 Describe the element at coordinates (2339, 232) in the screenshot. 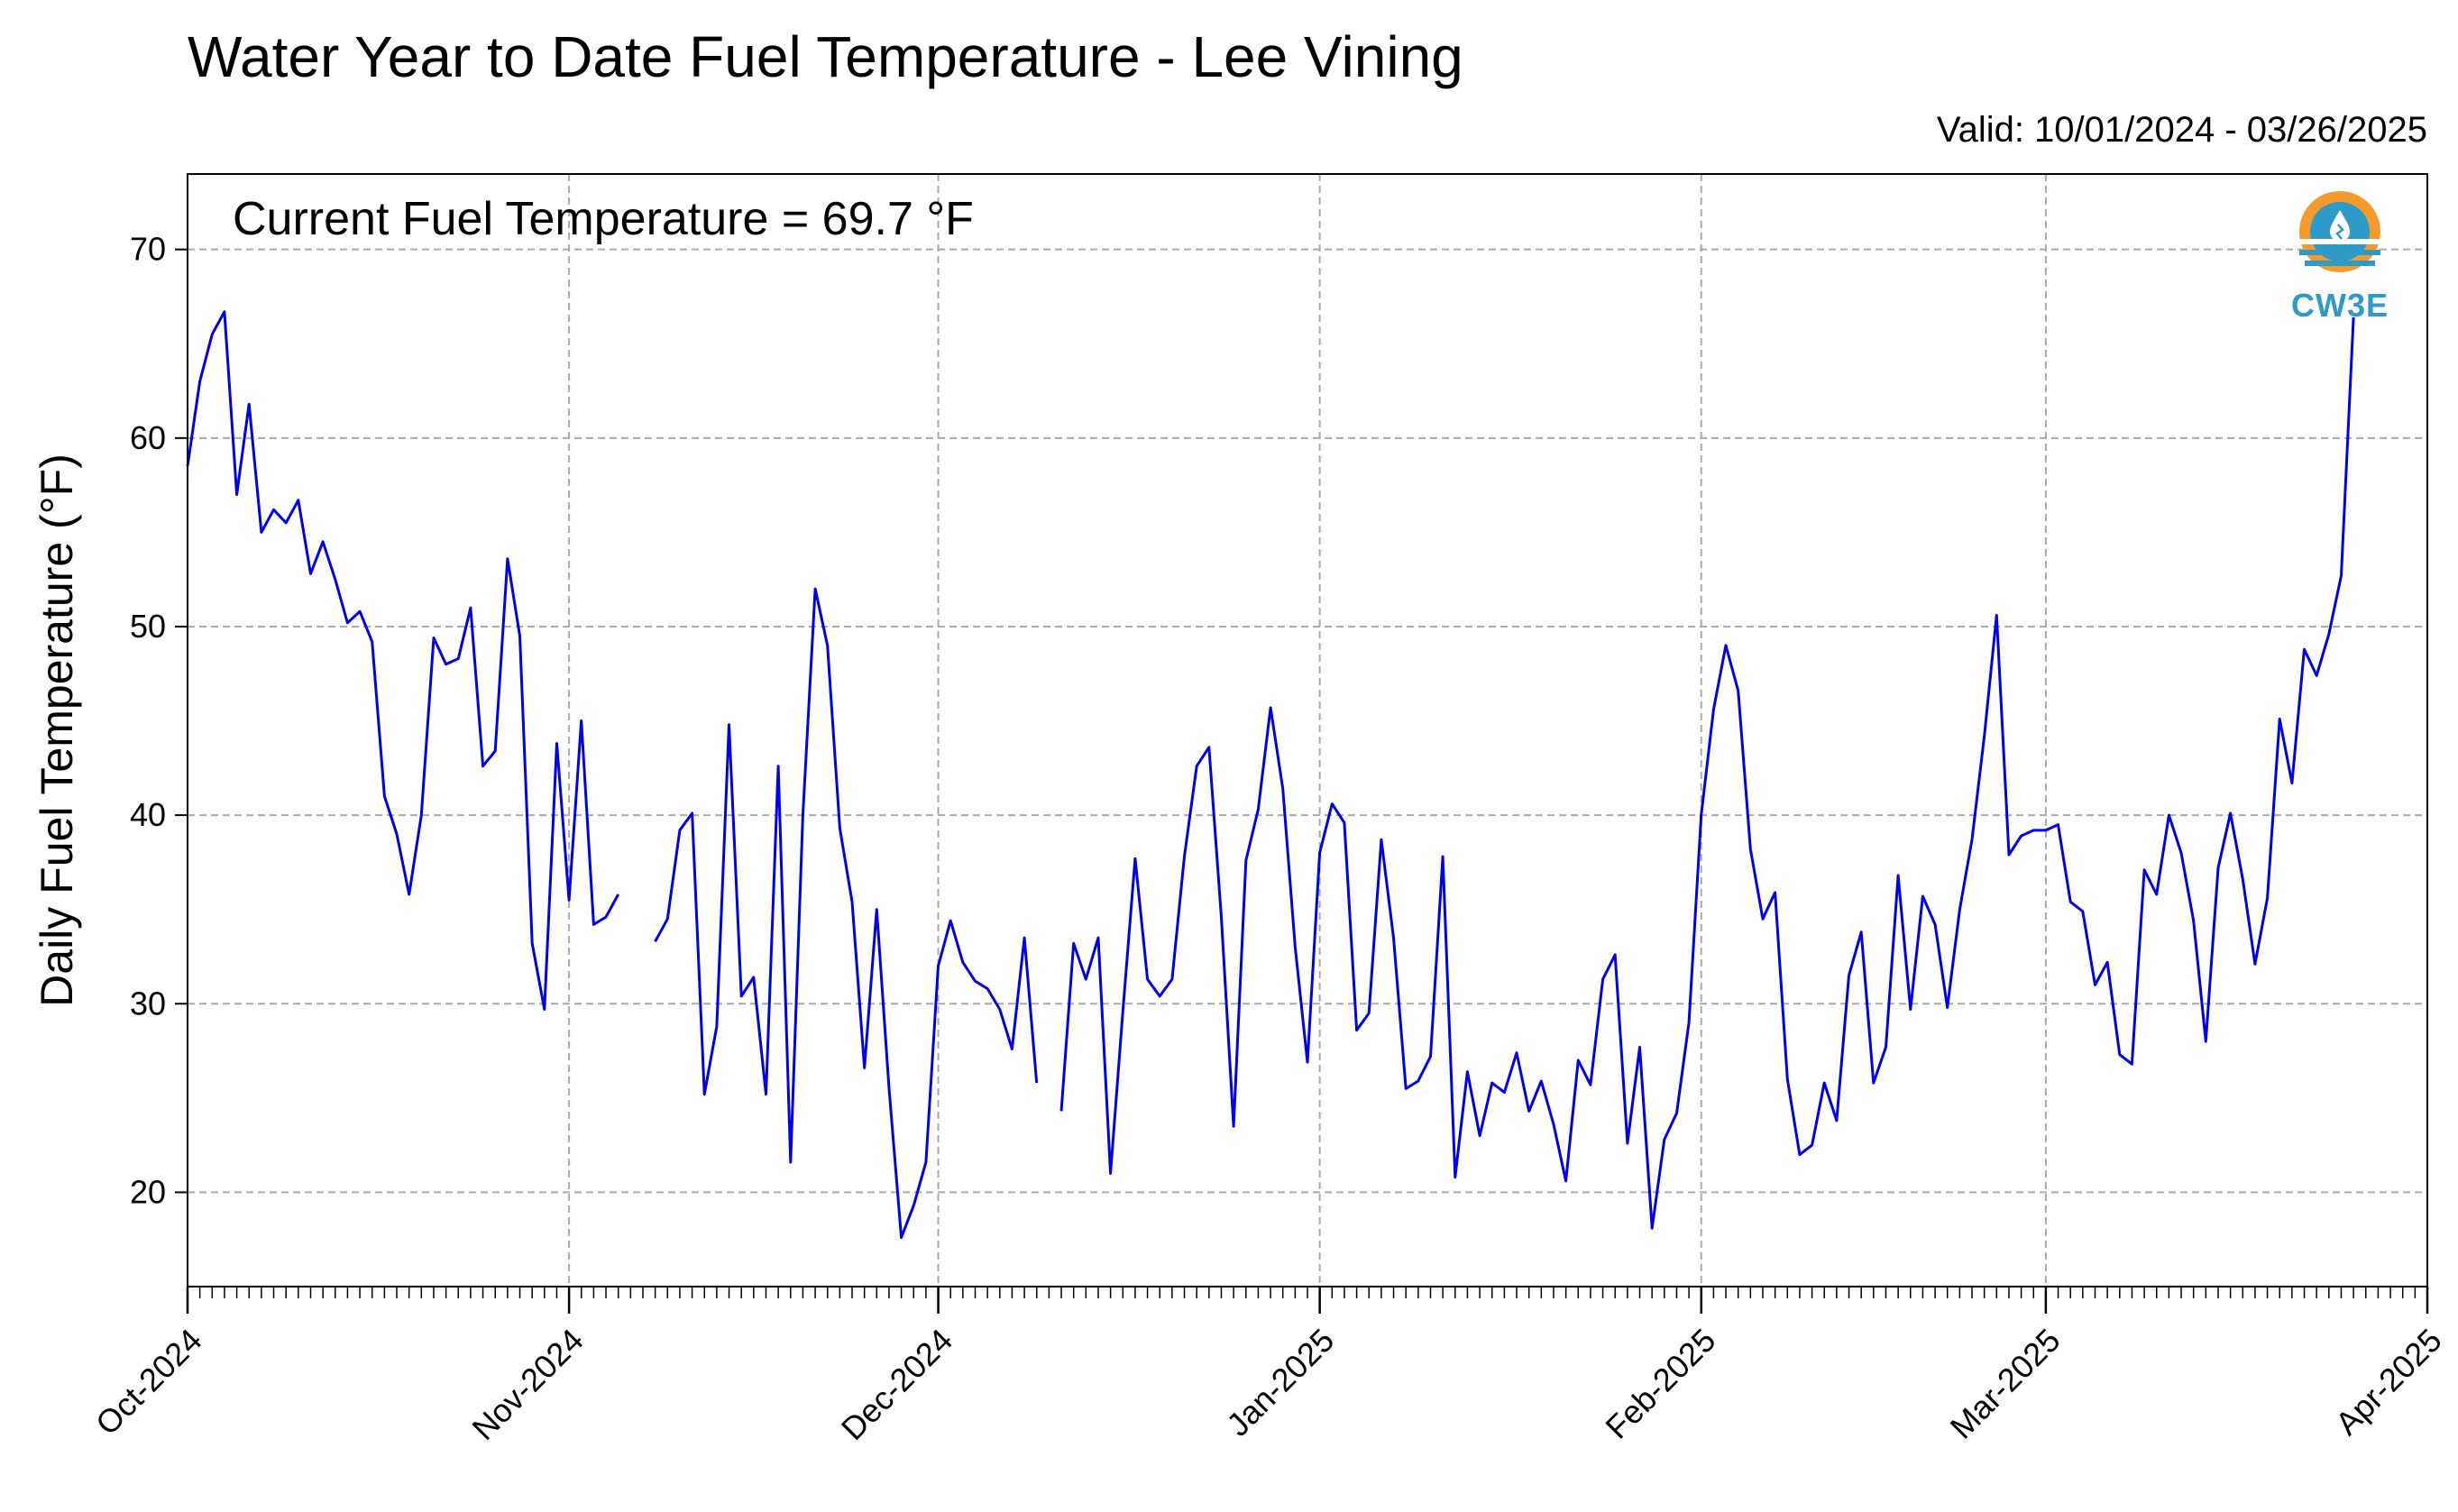

I see `cw3e-logo-icon` at that location.